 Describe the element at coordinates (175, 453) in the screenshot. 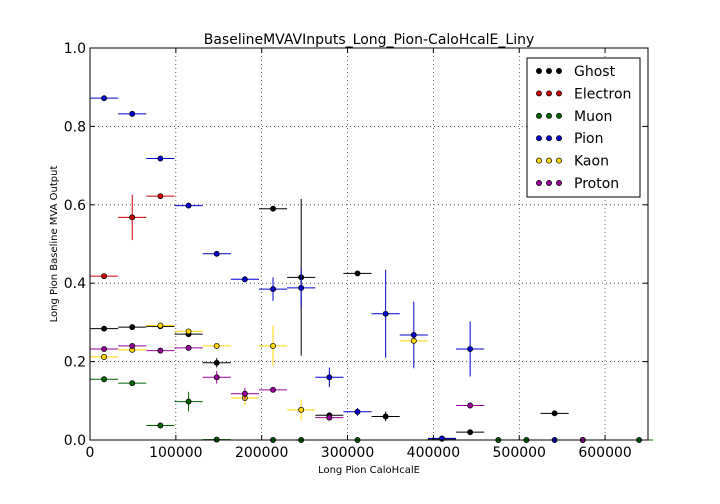

I see `x-tick-label: 100000` at that location.